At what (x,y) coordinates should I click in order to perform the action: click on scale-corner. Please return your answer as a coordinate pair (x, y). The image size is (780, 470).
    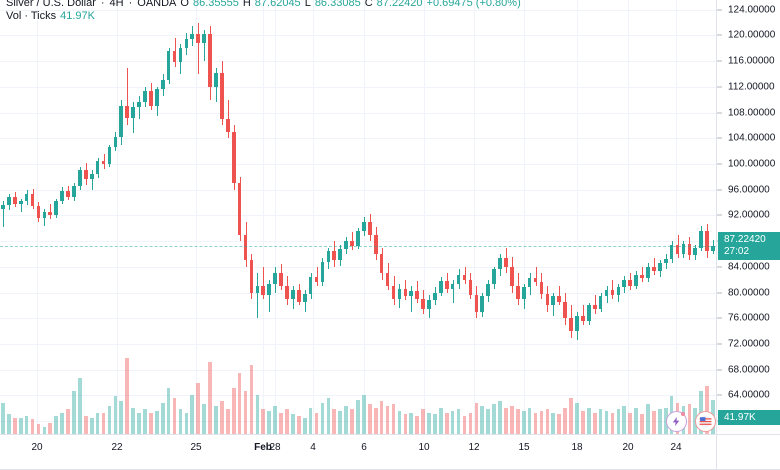
    Looking at the image, I should click on (748, 452).